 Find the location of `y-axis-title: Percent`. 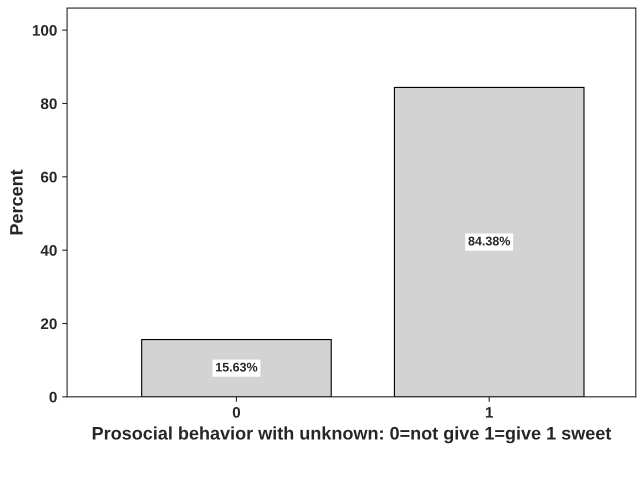

y-axis-title: Percent is located at coordinates (16, 202).